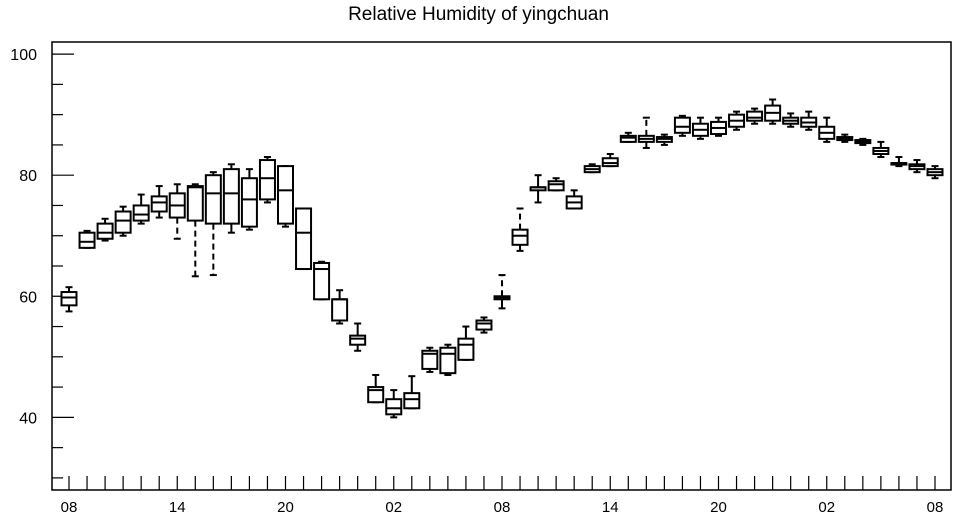 This screenshot has width=957, height=520. I want to click on y-axis: 40 60 80 100, so click(42, 263).